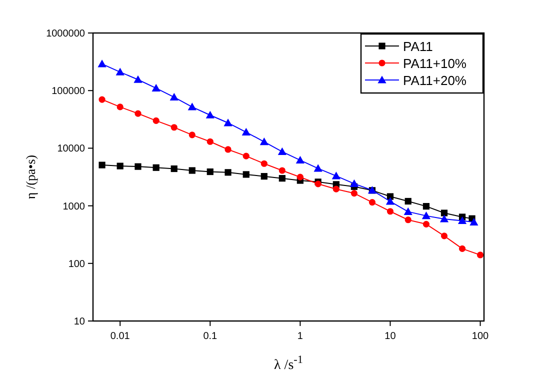 Image resolution: width=549 pixels, height=381 pixels. Describe the element at coordinates (66, 34) in the screenshot. I see `y-tick-label: 1000000` at that location.